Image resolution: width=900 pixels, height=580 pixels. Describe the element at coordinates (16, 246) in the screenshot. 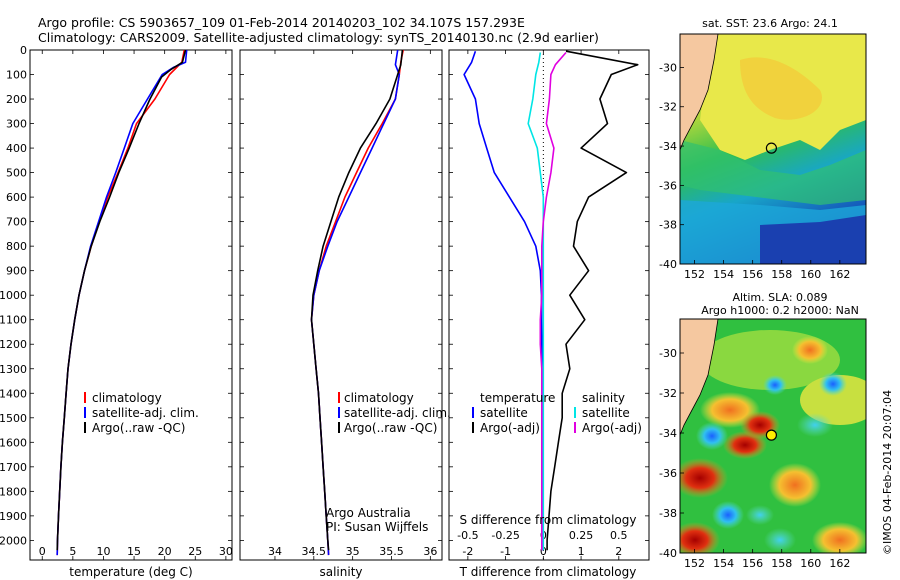

I see `depth-tick-label: 800` at that location.